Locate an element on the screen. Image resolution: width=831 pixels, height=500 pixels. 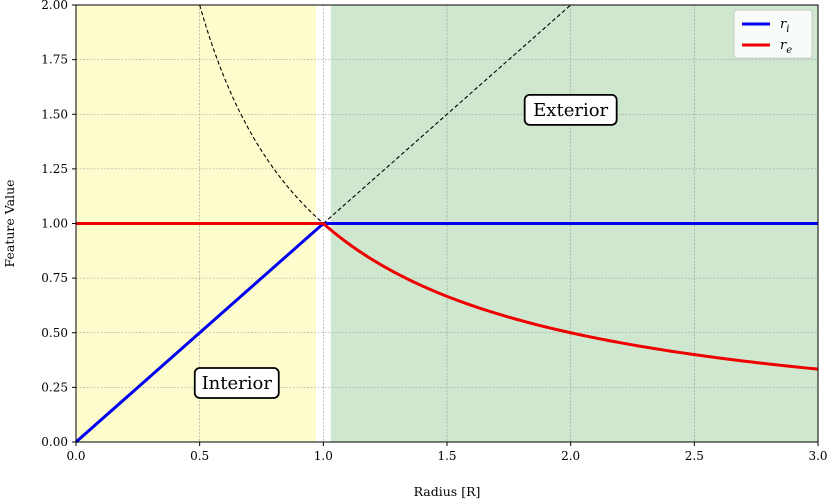
guide-curve-linear is located at coordinates (447, 114).